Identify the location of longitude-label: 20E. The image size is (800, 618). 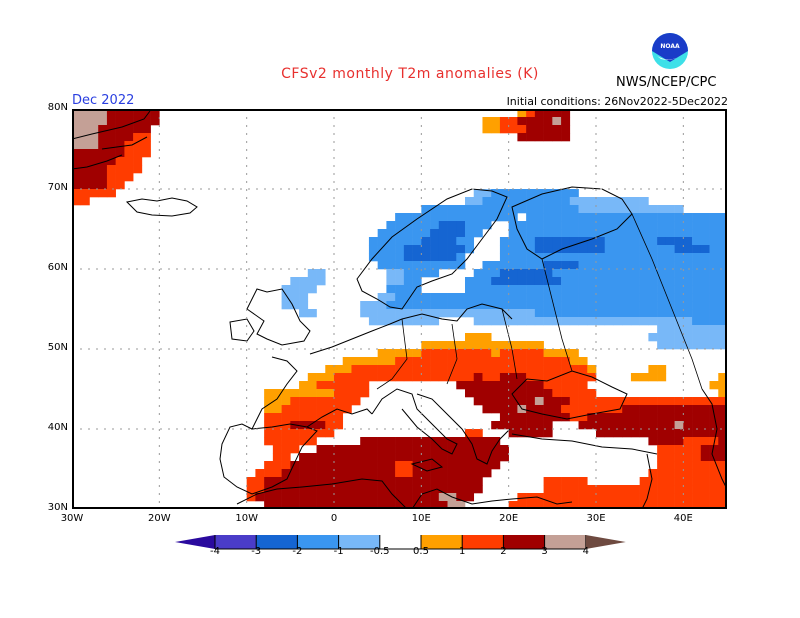
(509, 518).